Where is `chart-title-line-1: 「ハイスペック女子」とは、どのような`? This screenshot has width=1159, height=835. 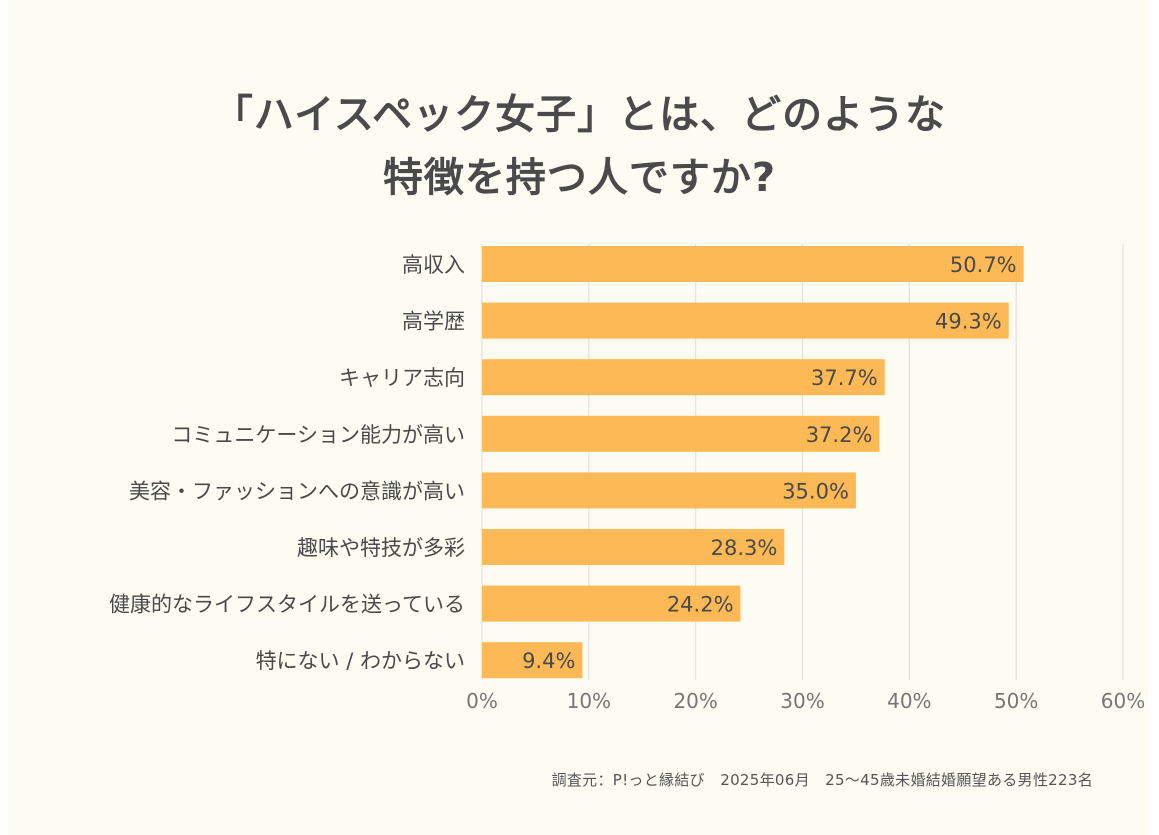 chart-title-line-1: 「ハイスペック女子」とは、どのような is located at coordinates (579, 115).